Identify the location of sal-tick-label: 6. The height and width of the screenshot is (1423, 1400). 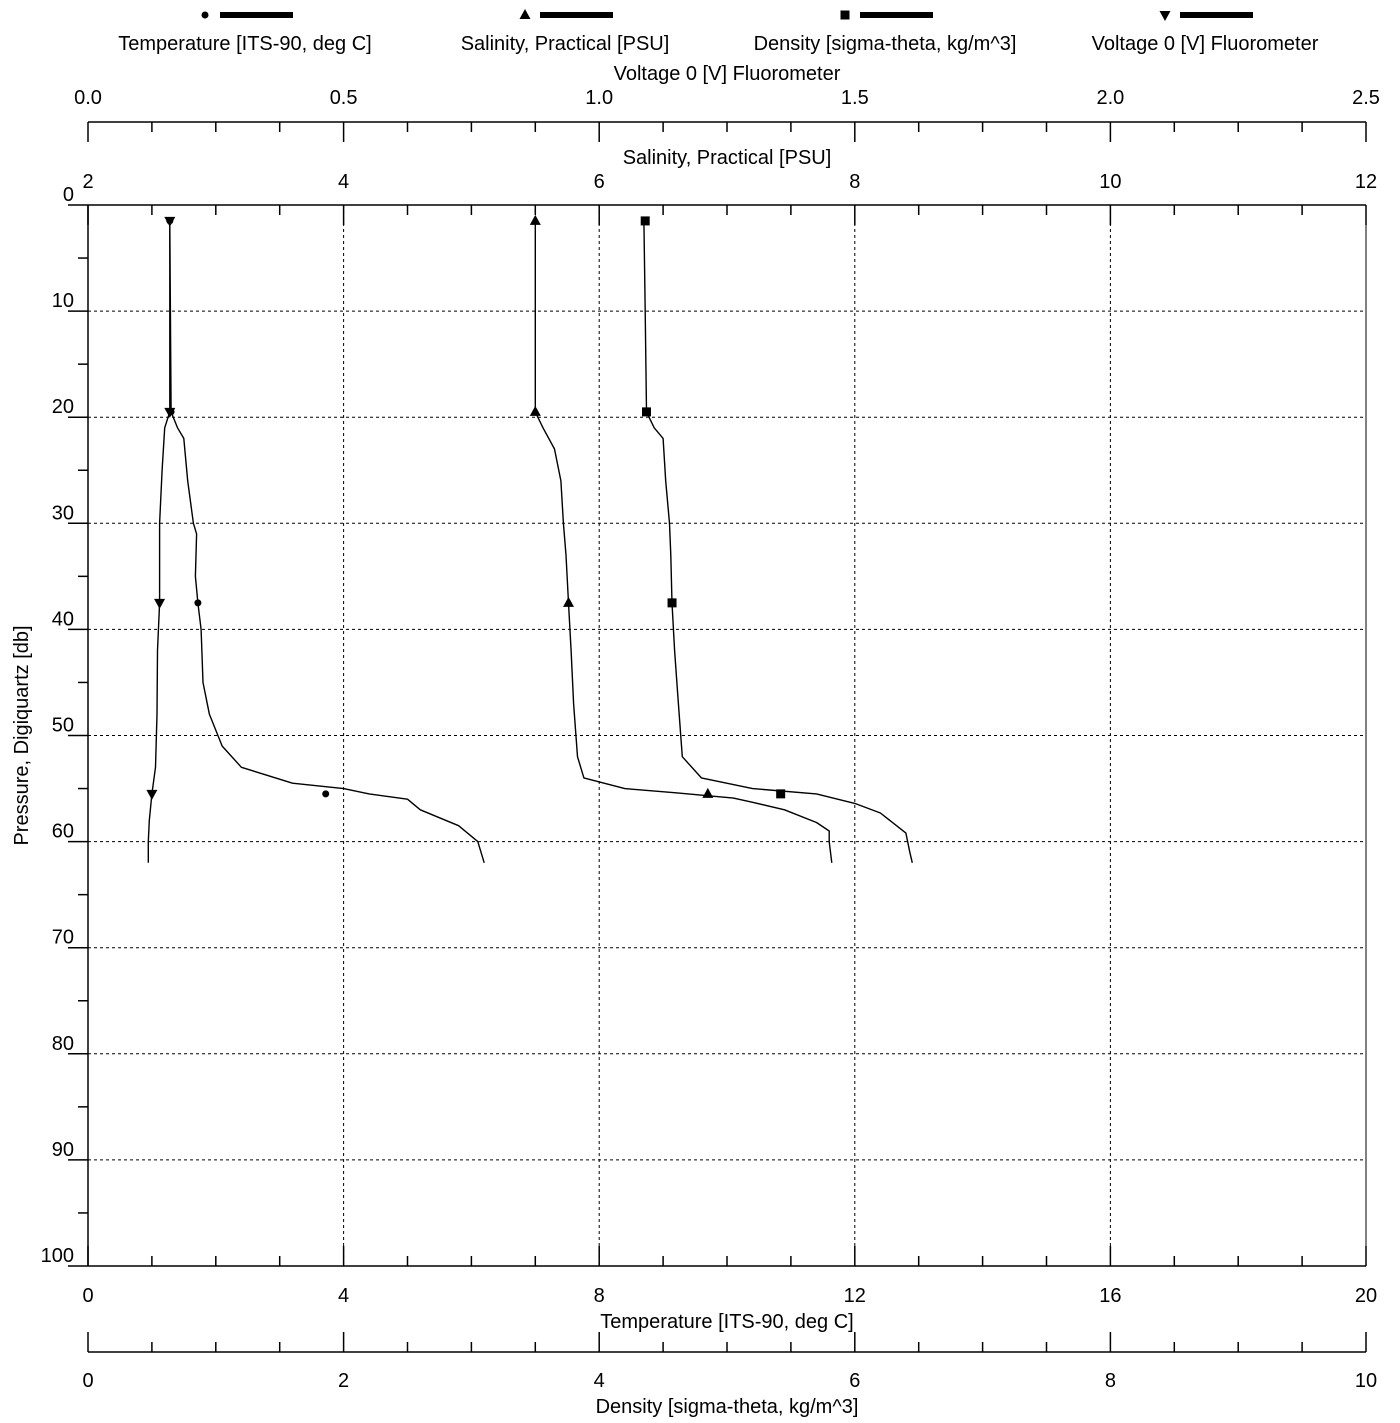
(599, 182).